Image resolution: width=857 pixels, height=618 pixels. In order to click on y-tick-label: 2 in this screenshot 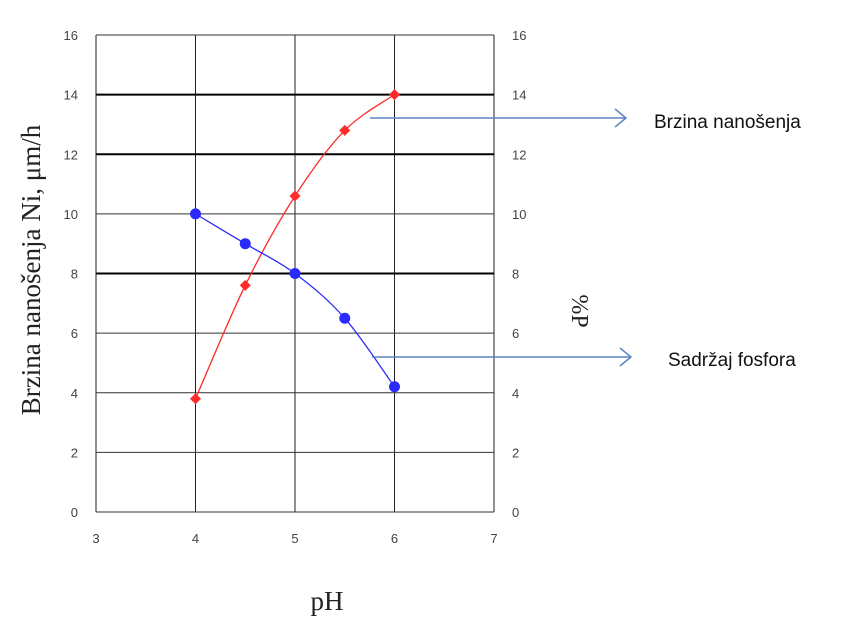, I will do `click(74, 452)`.